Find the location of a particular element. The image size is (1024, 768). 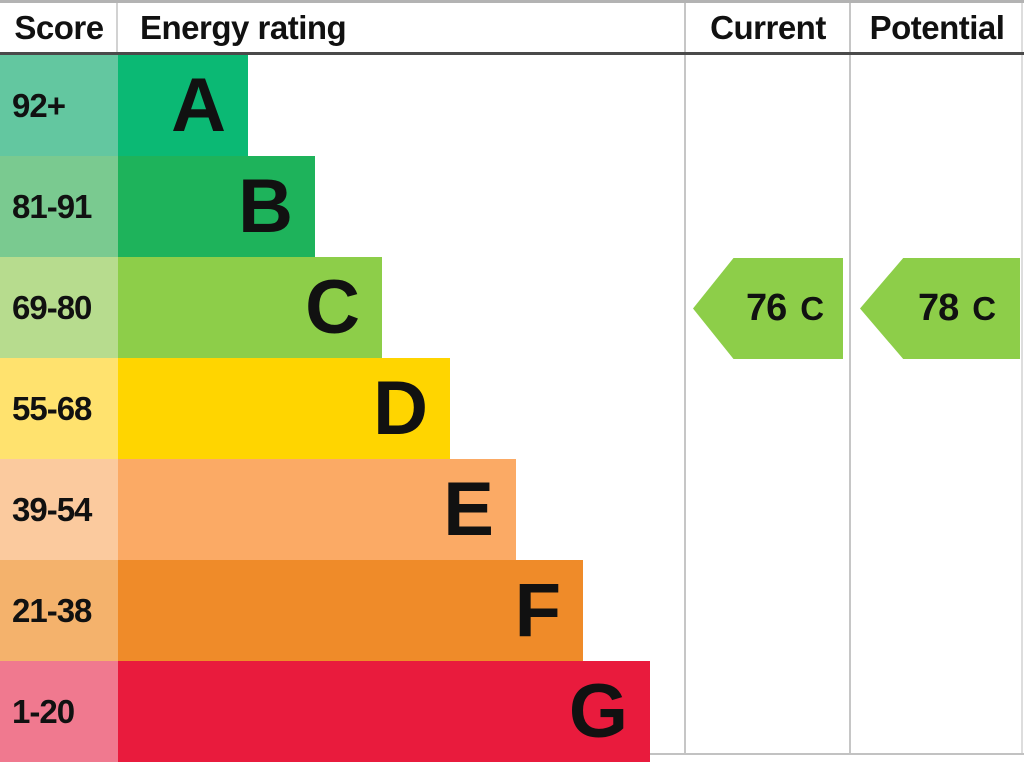

divider-right-edge is located at coordinates (1022, 377).